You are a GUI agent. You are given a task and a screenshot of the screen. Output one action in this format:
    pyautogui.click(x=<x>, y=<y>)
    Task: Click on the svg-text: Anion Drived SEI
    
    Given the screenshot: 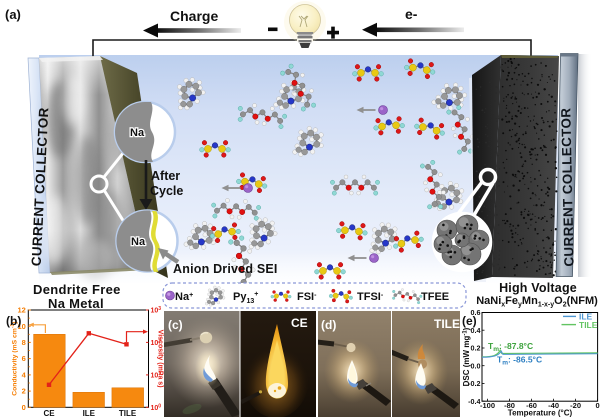 What is the action you would take?
    pyautogui.click(x=225, y=269)
    